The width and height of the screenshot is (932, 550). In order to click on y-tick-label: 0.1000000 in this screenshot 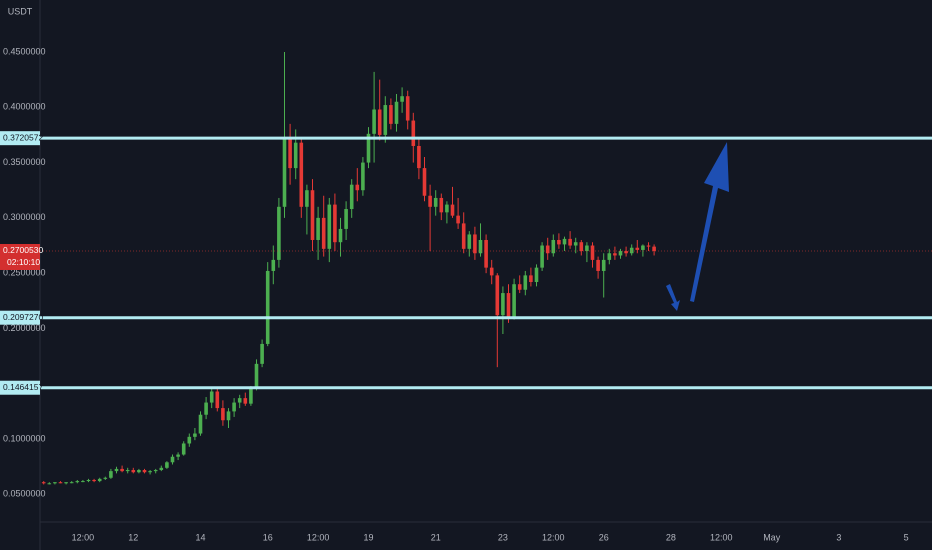, I will do `click(24, 438)`.